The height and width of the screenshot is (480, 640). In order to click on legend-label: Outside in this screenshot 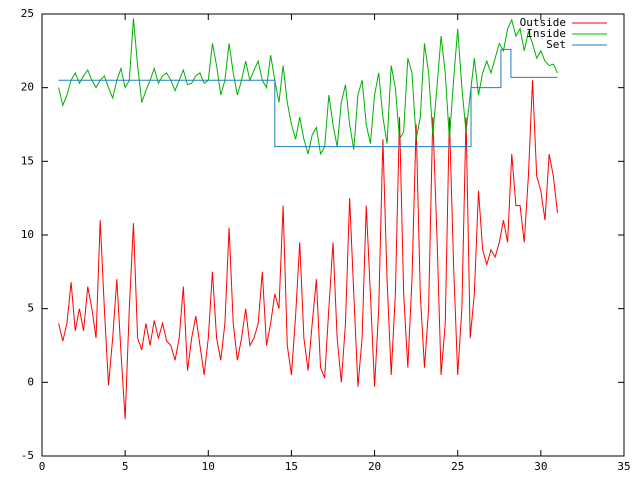, I will do `click(543, 22)`.